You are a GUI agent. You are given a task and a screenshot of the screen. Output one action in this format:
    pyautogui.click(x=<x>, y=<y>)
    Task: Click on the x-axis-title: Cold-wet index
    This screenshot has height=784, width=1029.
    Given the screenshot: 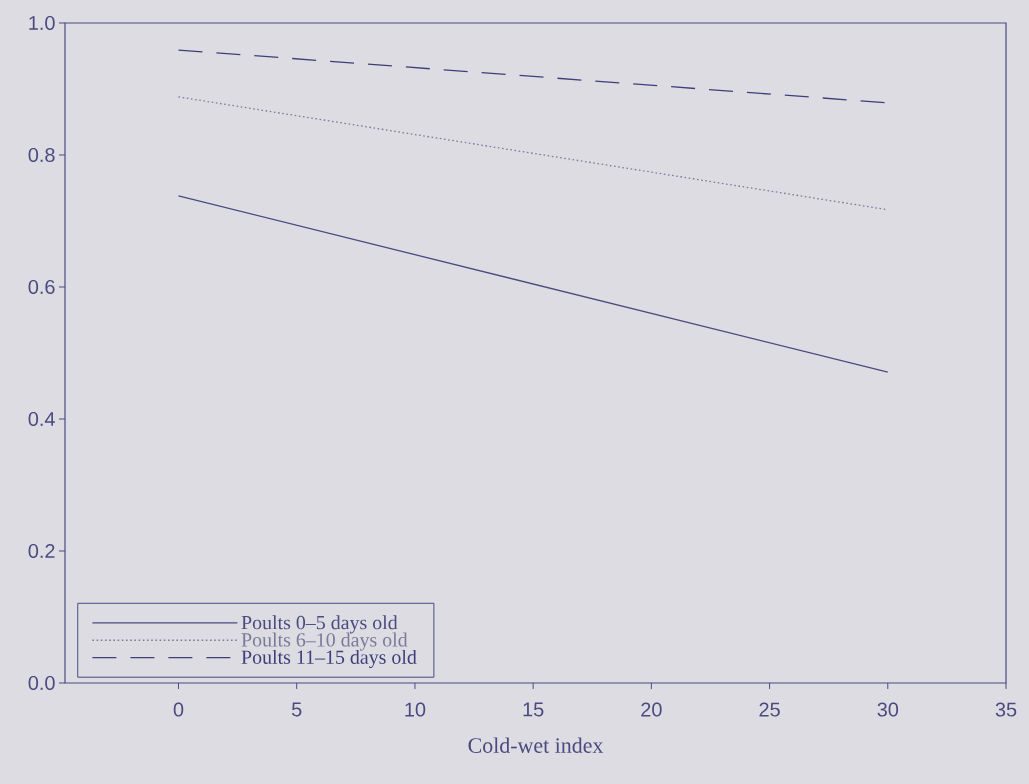 What is the action you would take?
    pyautogui.click(x=536, y=745)
    